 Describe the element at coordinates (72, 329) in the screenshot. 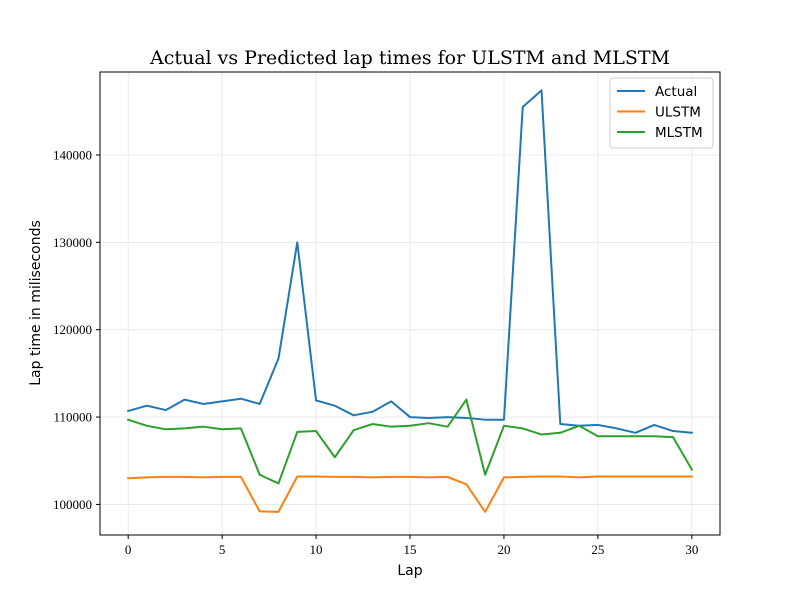

I see `y-tick-label: 120000` at that location.